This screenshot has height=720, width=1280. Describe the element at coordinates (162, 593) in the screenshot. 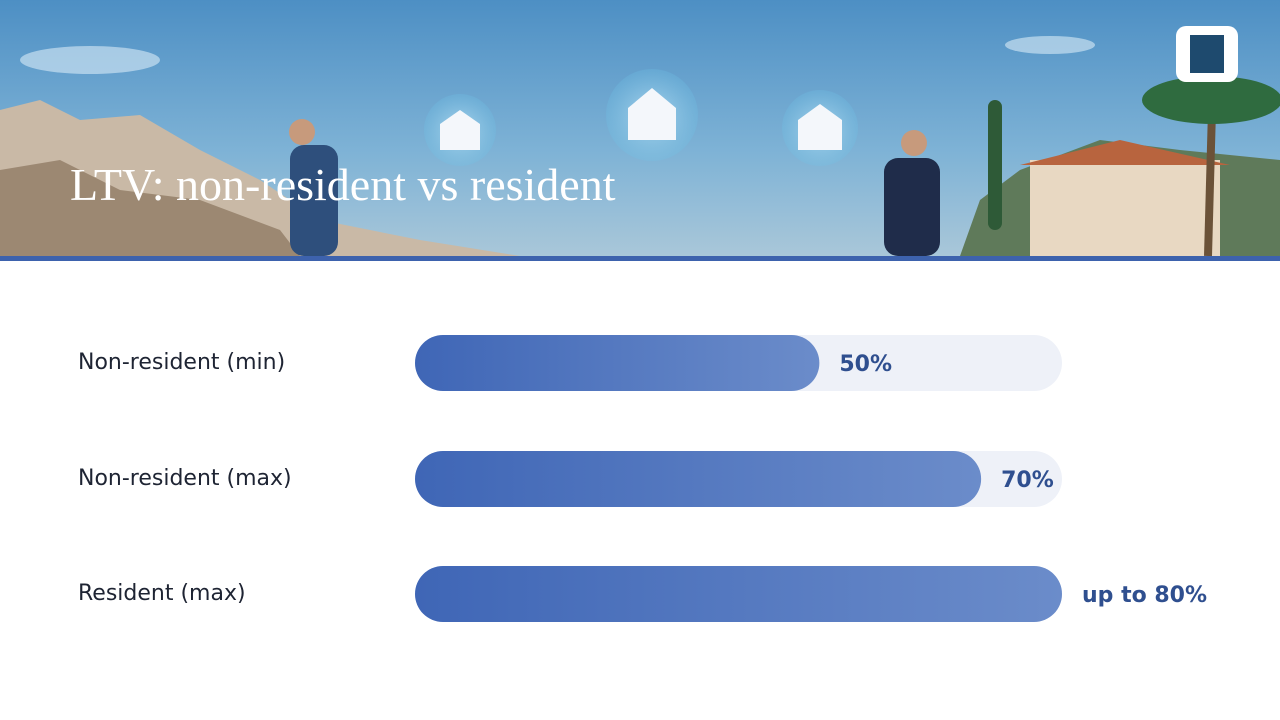

I see `category-label: Resident (max)` at that location.